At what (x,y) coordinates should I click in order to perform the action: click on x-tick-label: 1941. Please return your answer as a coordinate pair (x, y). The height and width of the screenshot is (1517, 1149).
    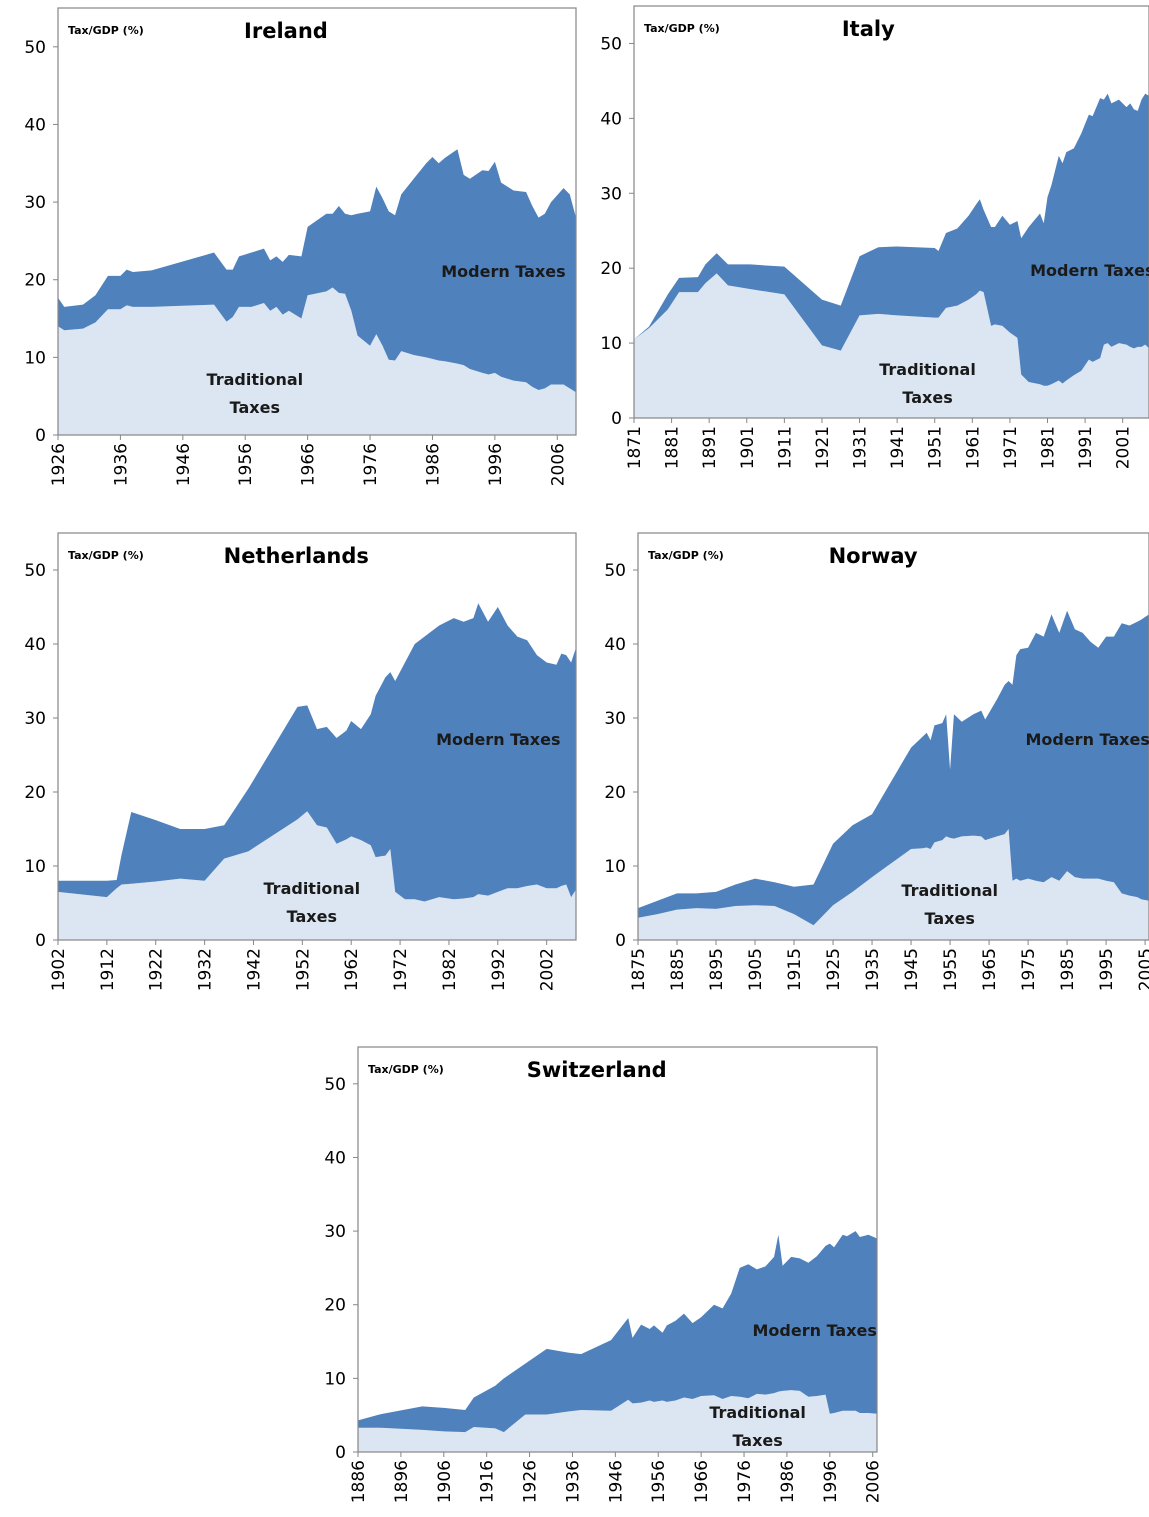
    Looking at the image, I should click on (898, 447).